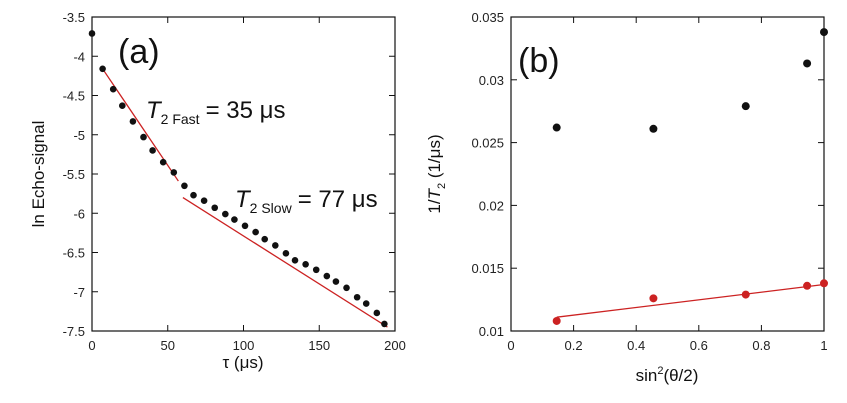  I want to click on panel-a-label: (a), so click(139, 52).